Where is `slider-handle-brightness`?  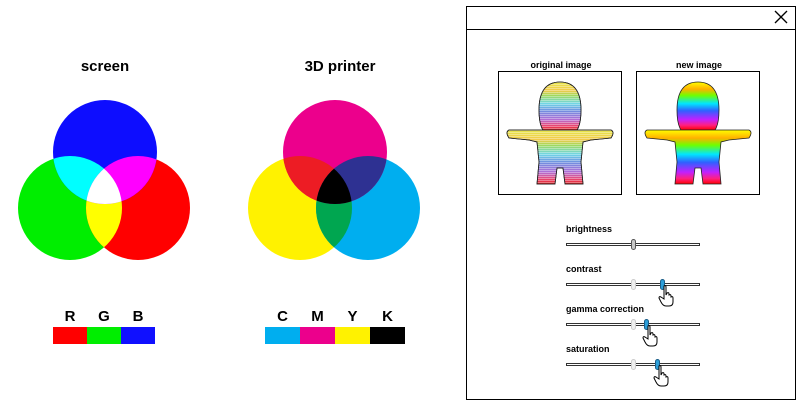
slider-handle-brightness is located at coordinates (633, 244).